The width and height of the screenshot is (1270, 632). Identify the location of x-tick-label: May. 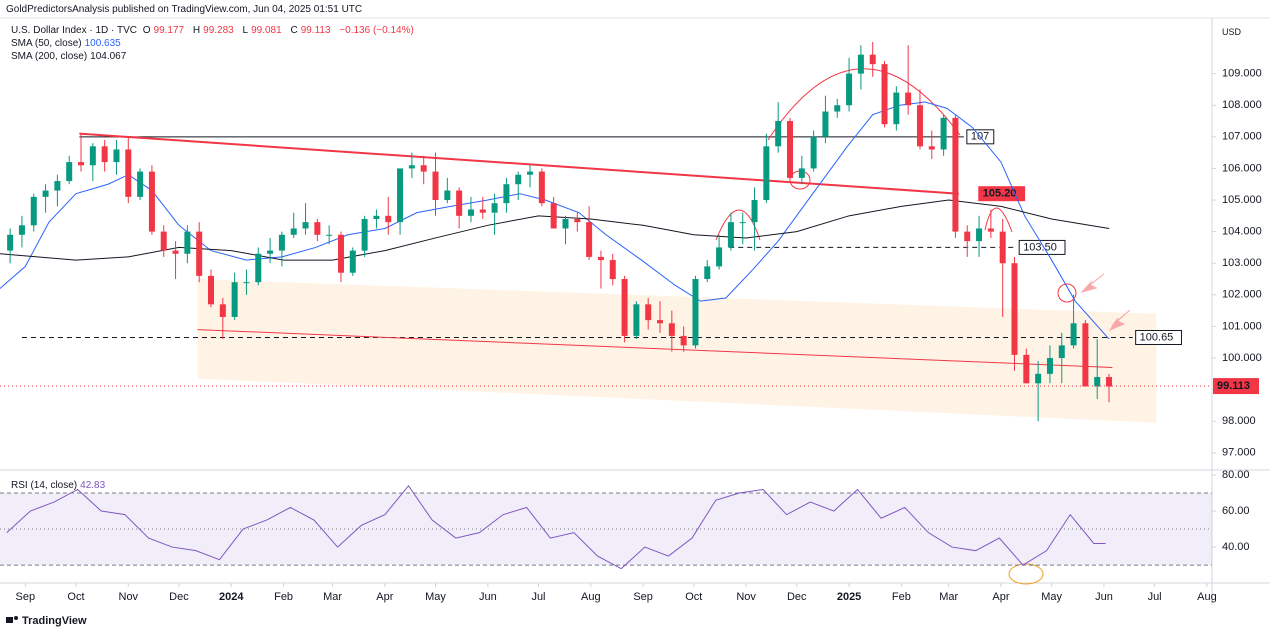
(1051, 597).